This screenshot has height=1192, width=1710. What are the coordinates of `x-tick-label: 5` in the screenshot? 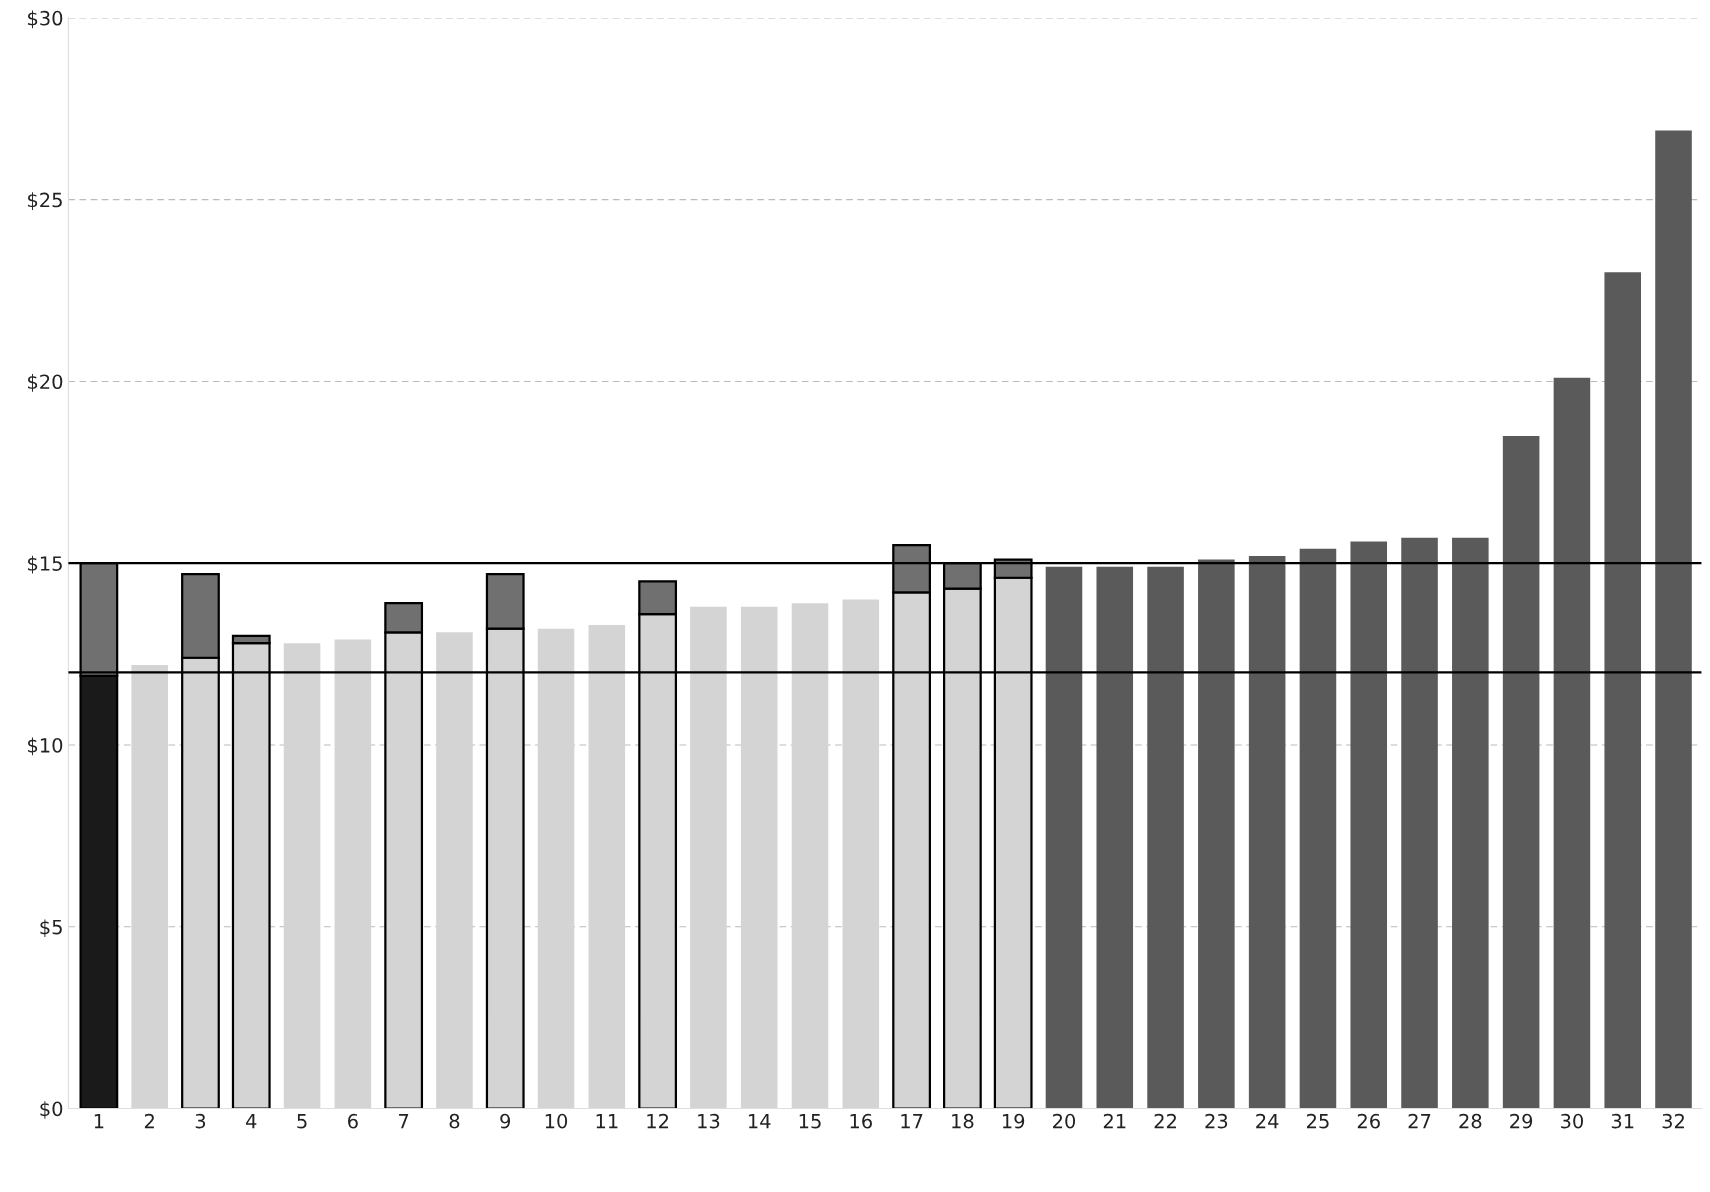 It's located at (302, 1121).